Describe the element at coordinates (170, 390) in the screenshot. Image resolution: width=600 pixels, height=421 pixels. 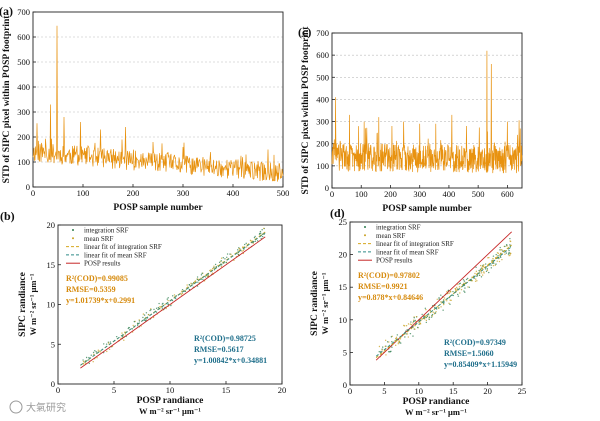
I see `x-tick-label: 10` at that location.